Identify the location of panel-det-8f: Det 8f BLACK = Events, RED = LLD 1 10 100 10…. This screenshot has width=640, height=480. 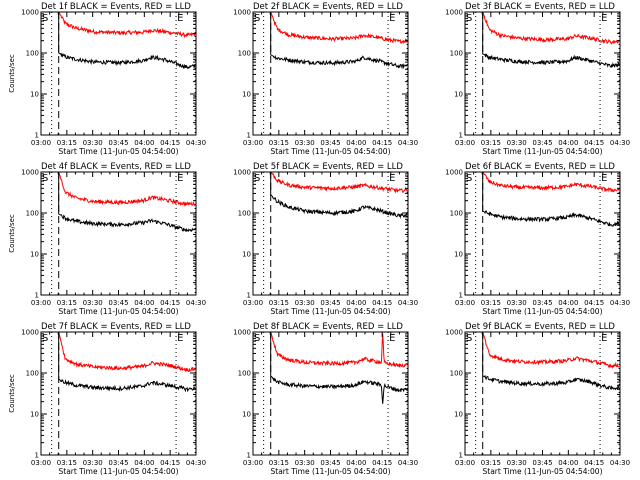
(325, 399).